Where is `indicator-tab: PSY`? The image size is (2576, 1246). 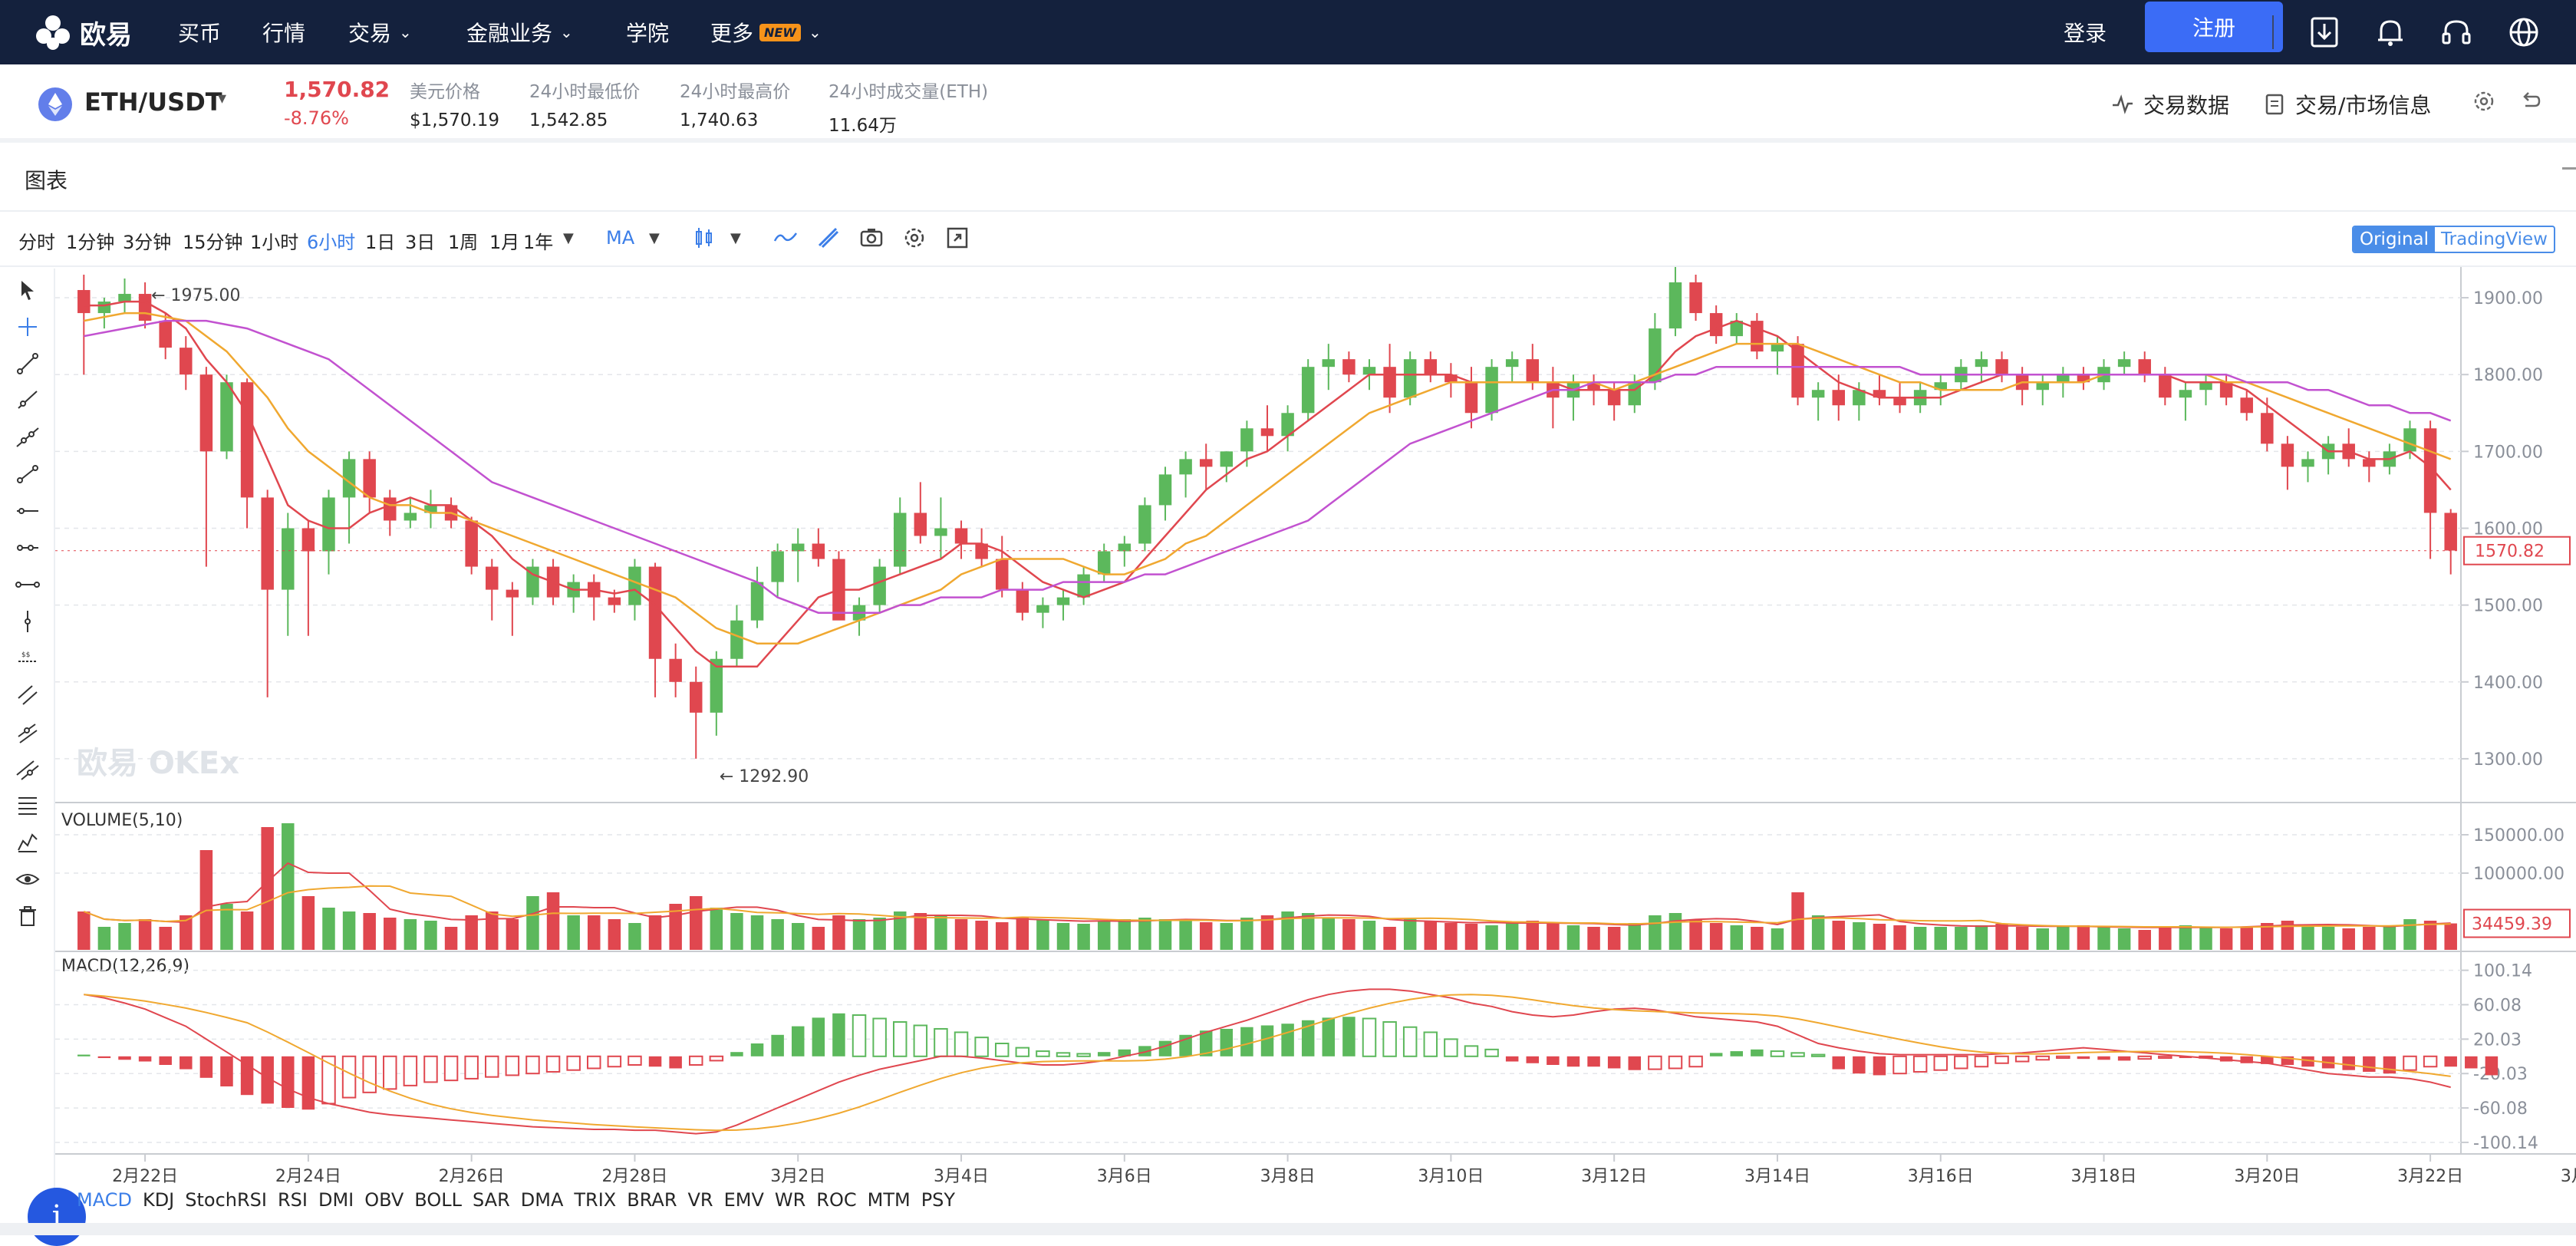
indicator-tab: PSY is located at coordinates (938, 1200).